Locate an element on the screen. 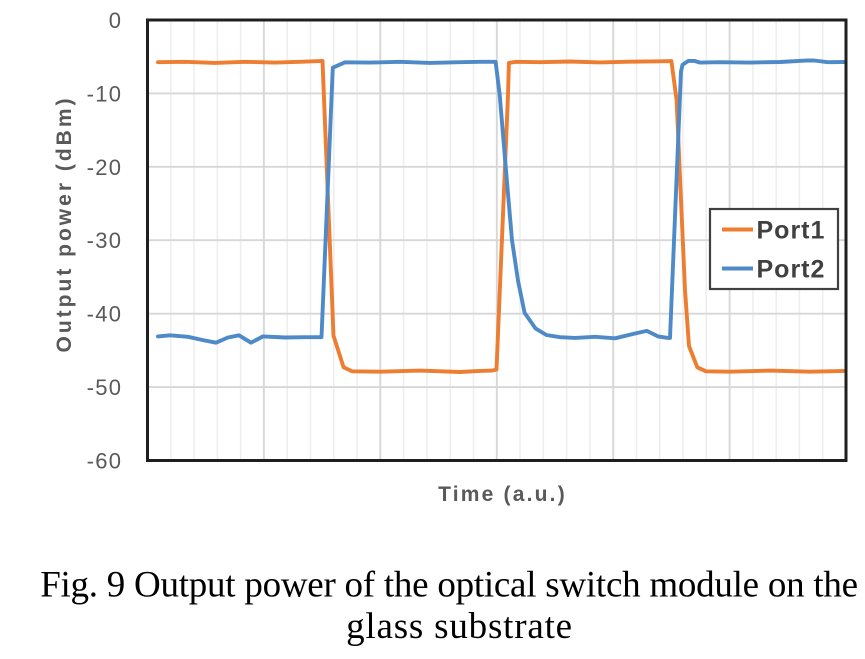 The image size is (865, 659). svg-text: Port1 is located at coordinates (791, 231).